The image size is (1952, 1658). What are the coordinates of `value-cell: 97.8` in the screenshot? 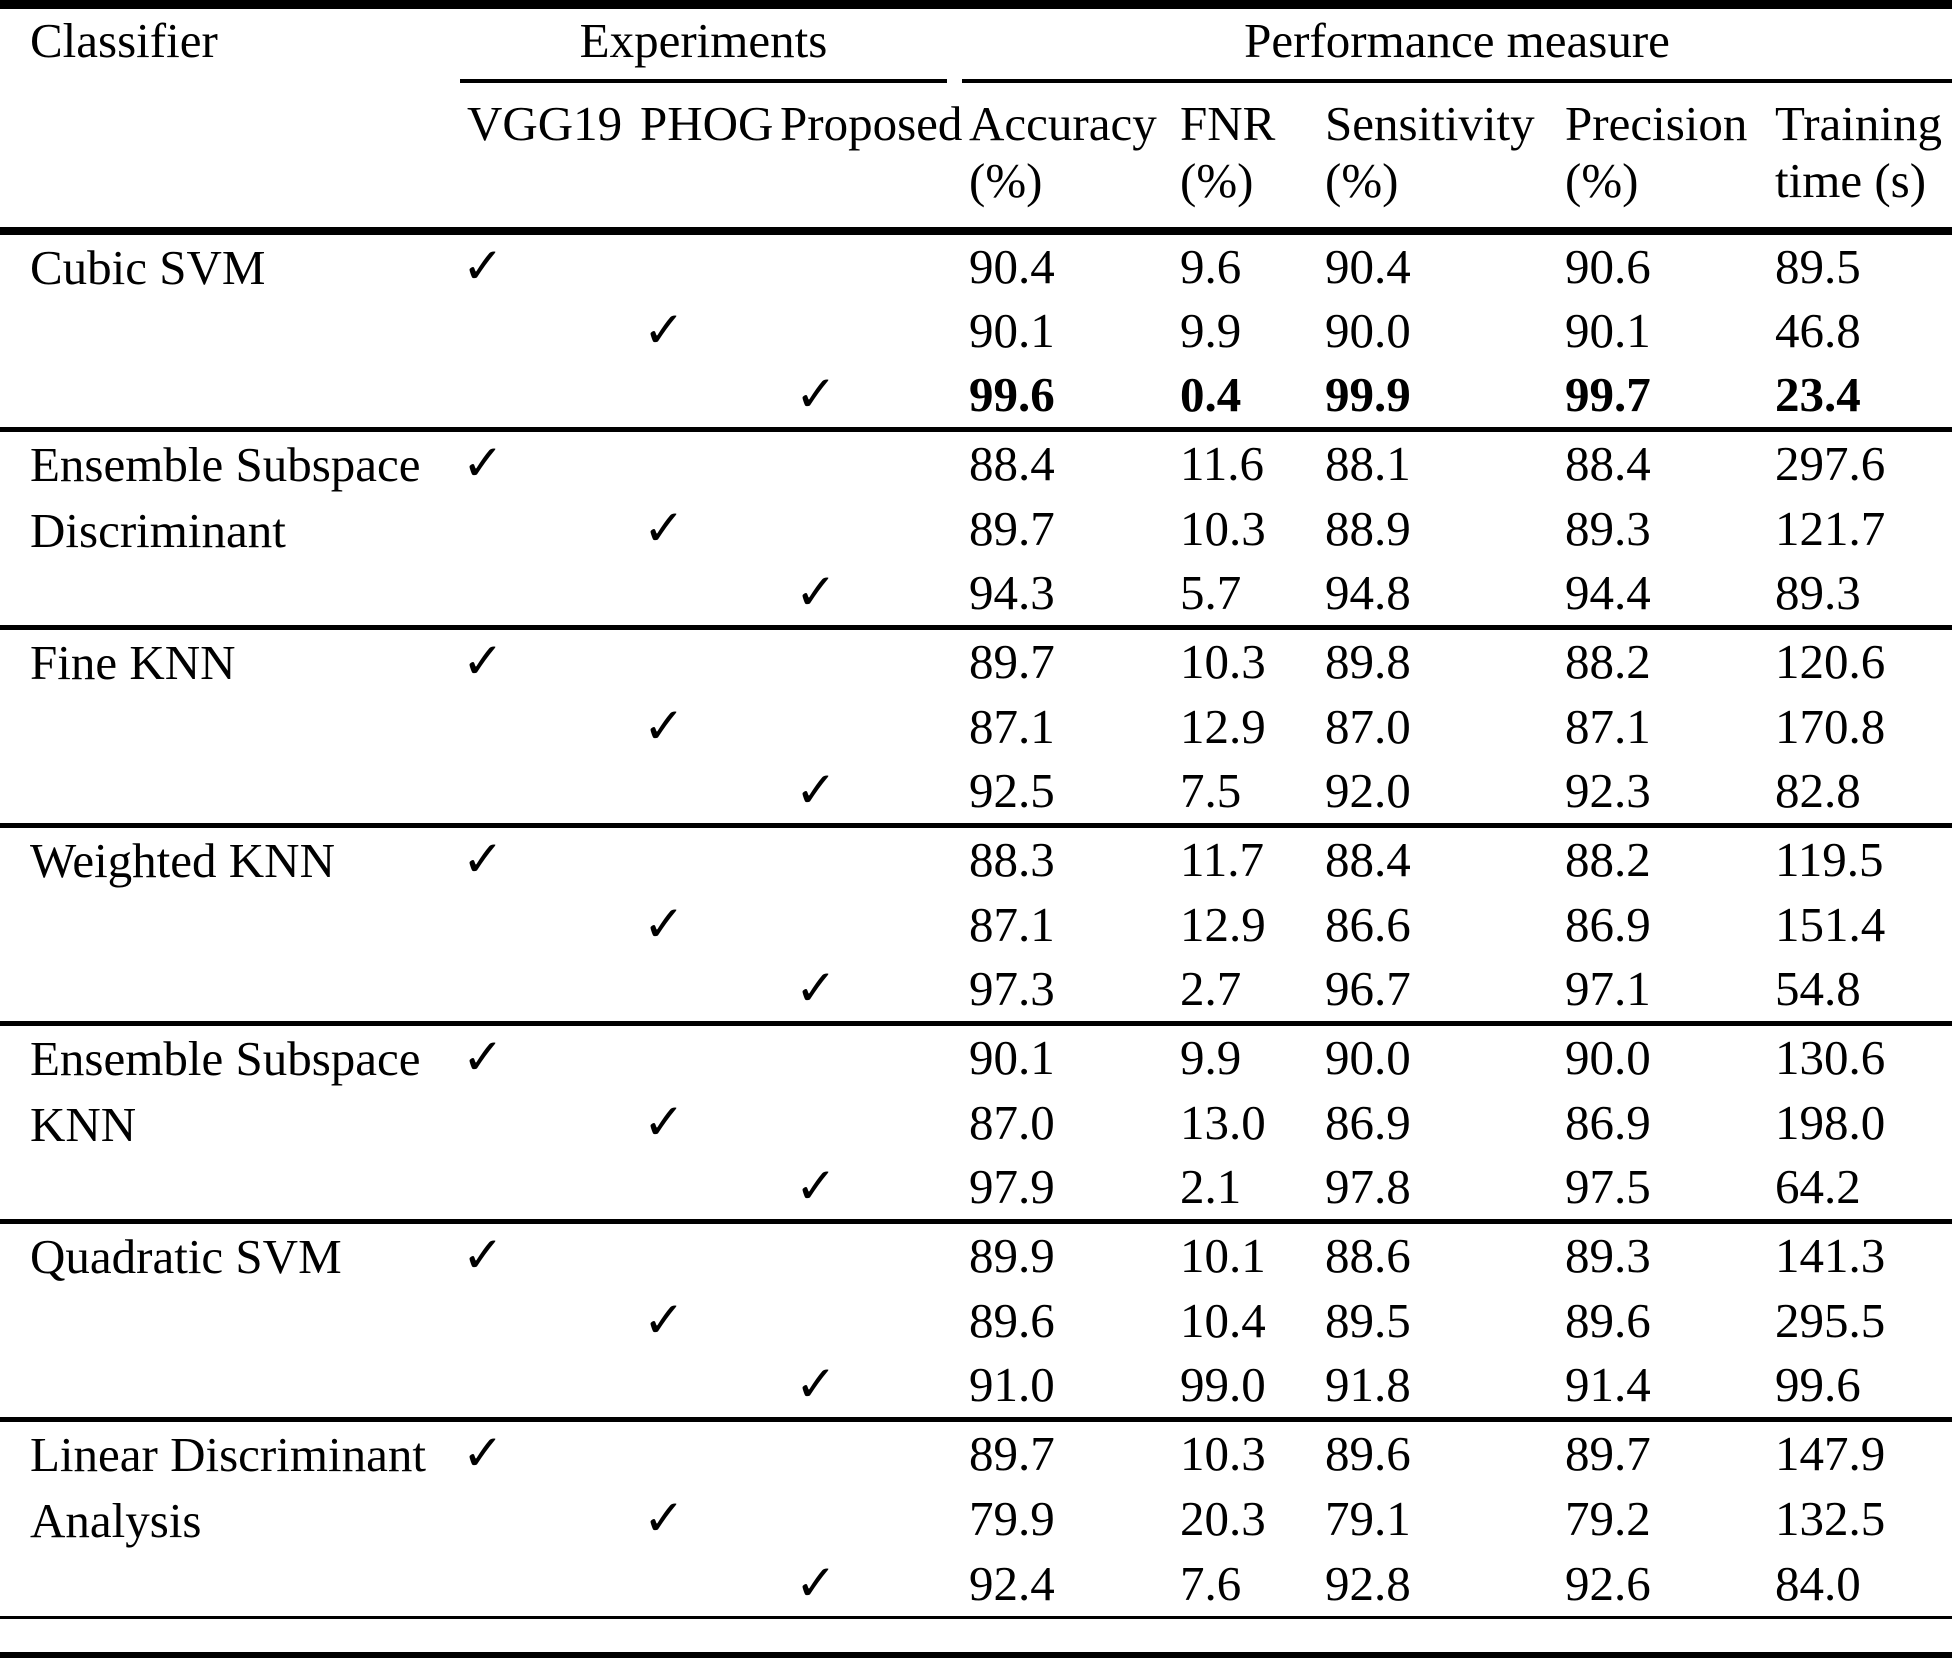 It's located at (1368, 1187).